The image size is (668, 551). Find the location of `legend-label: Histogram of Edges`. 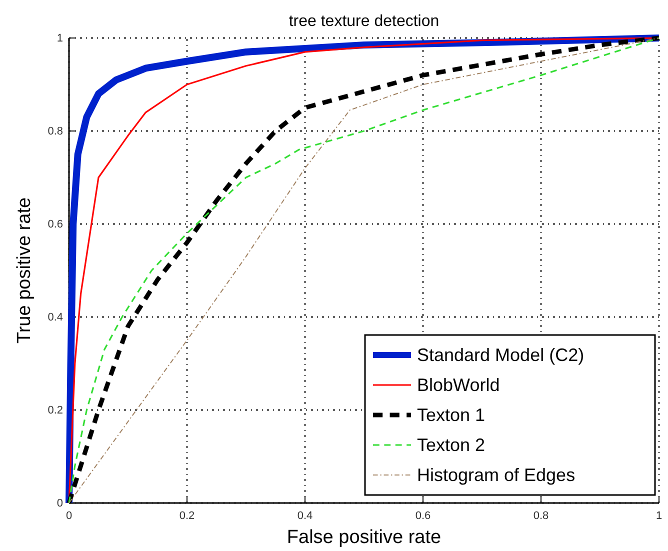

legend-label: Histogram of Edges is located at coordinates (496, 475).